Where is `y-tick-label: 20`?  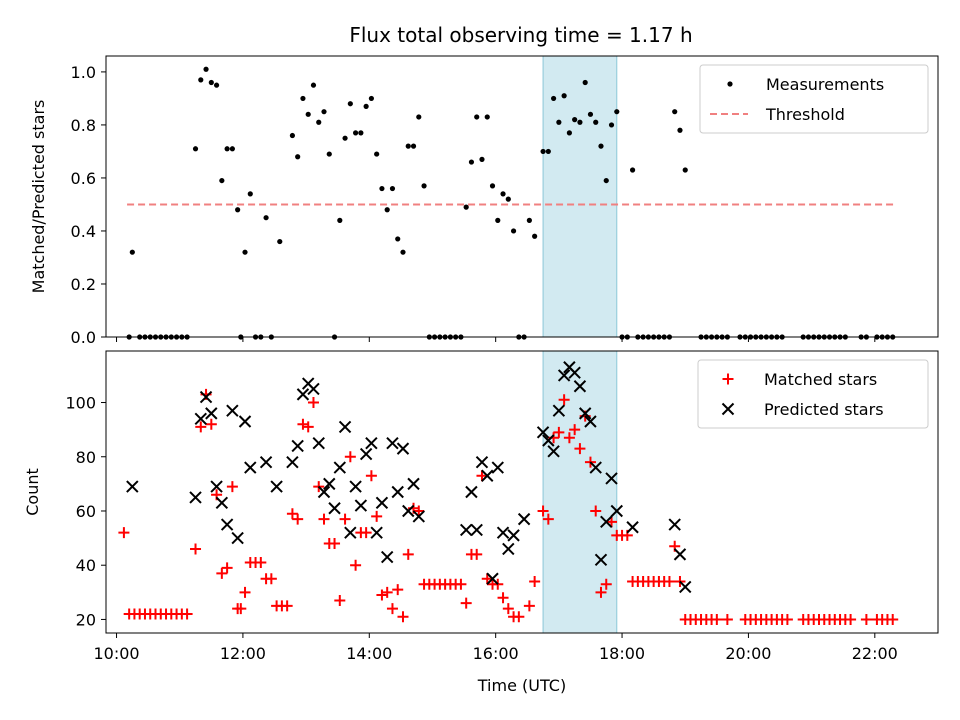
y-tick-label: 20 is located at coordinates (86, 619).